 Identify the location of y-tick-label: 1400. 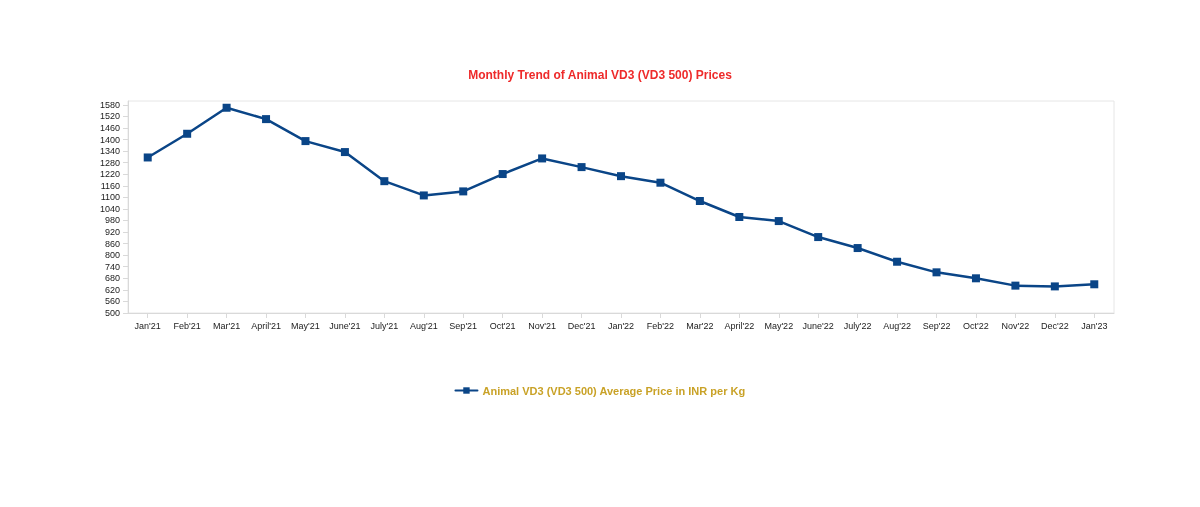
(109, 139).